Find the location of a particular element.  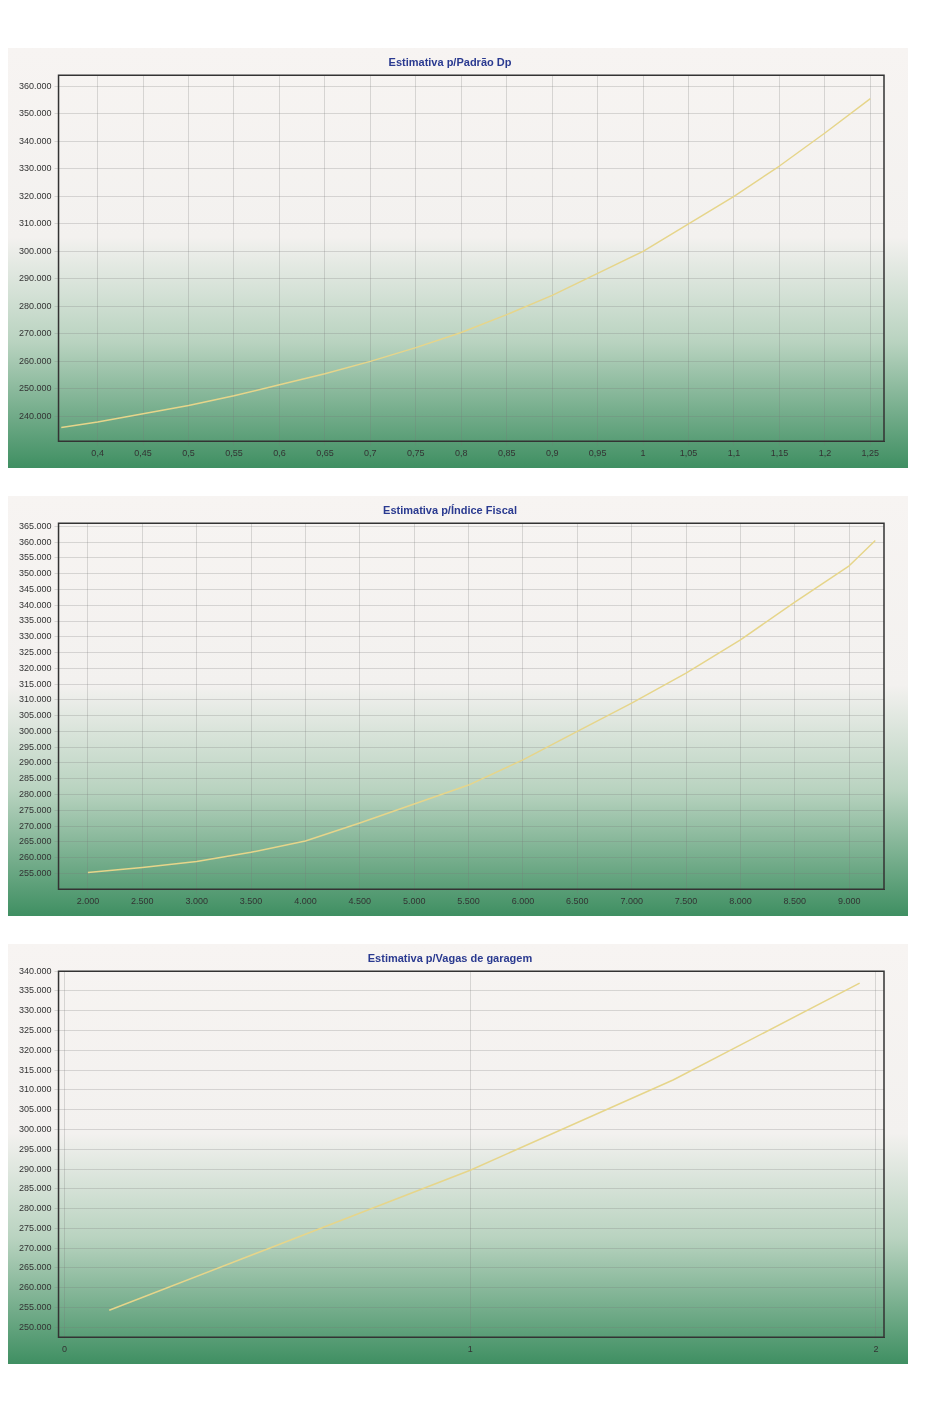

x-tick-label: 0,9 is located at coordinates (552, 453).